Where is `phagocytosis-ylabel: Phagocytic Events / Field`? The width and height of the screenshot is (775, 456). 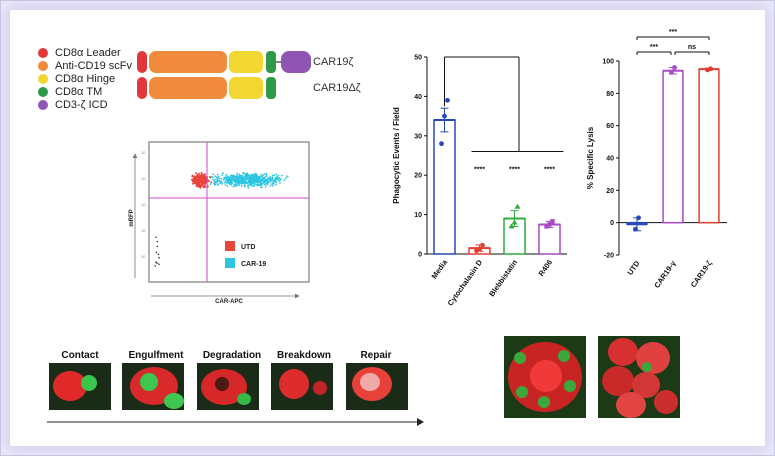 phagocytosis-ylabel: Phagocytic Events / Field is located at coordinates (396, 155).